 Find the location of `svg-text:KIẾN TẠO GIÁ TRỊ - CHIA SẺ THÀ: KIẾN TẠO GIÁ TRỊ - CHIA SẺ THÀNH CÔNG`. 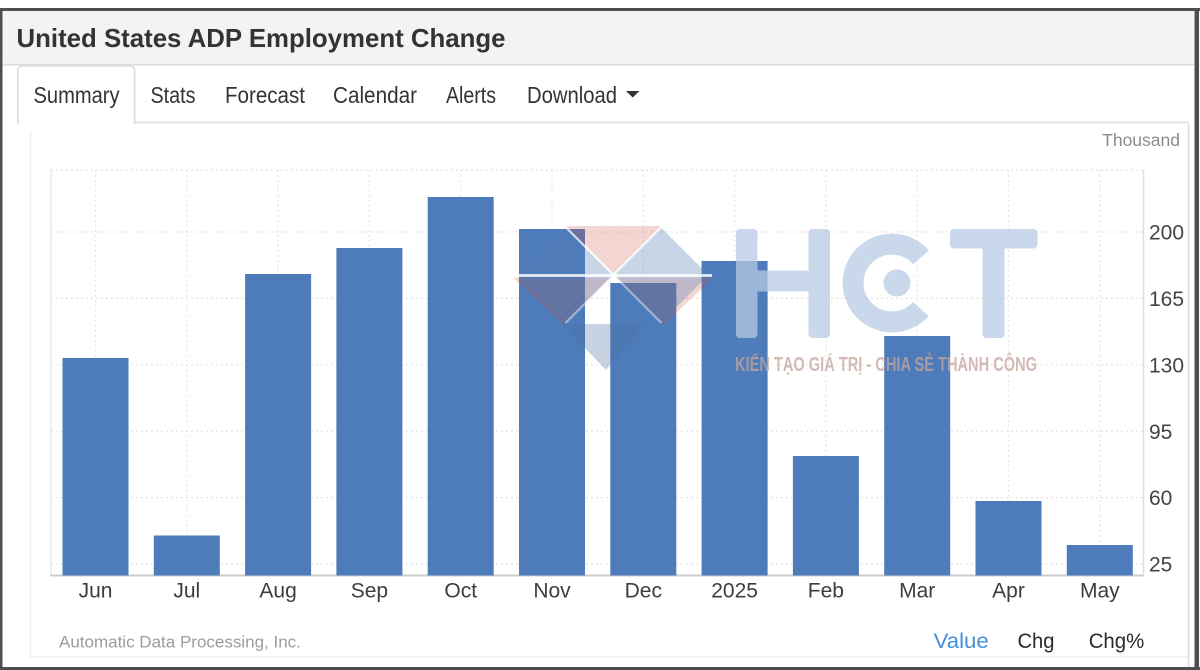

svg-text:KIẾN TẠO GIÁ TRỊ - CHIA SẺ THÀ: KIẾN TẠO GIÁ TRỊ - CHIA SẺ THÀNH CÔNG is located at coordinates (886, 364).